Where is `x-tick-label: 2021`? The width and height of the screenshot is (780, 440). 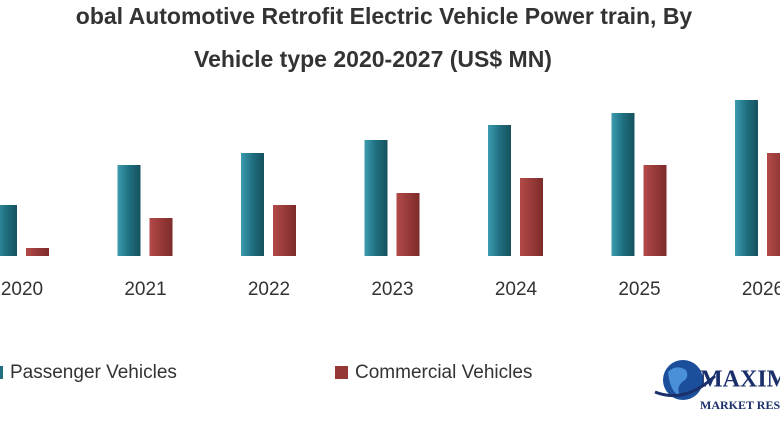 x-tick-label: 2021 is located at coordinates (145, 289).